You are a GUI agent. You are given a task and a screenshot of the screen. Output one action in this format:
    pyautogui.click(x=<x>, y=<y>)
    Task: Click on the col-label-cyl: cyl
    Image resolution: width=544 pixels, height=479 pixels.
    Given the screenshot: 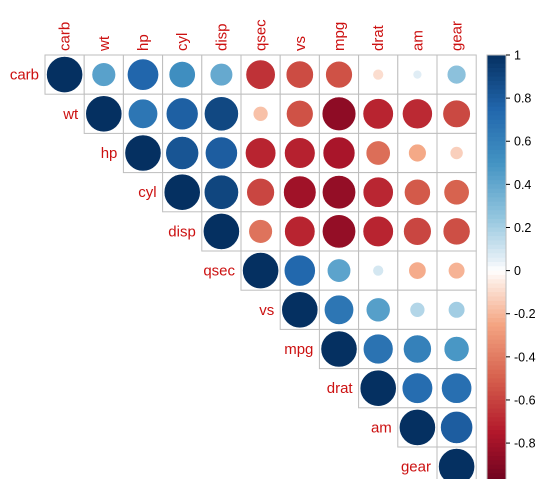 What is the action you would take?
    pyautogui.click(x=182, y=42)
    